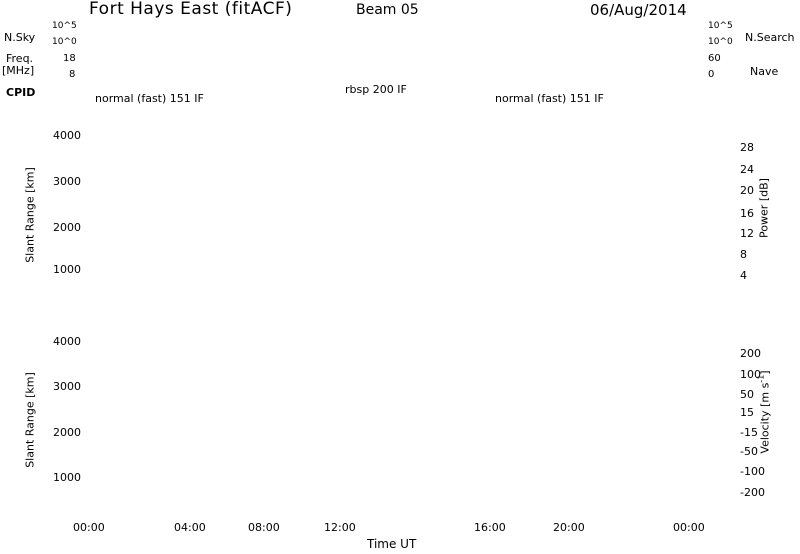 This screenshot has height=554, width=800. I want to click on power-cbar-tick: 8, so click(743, 254).